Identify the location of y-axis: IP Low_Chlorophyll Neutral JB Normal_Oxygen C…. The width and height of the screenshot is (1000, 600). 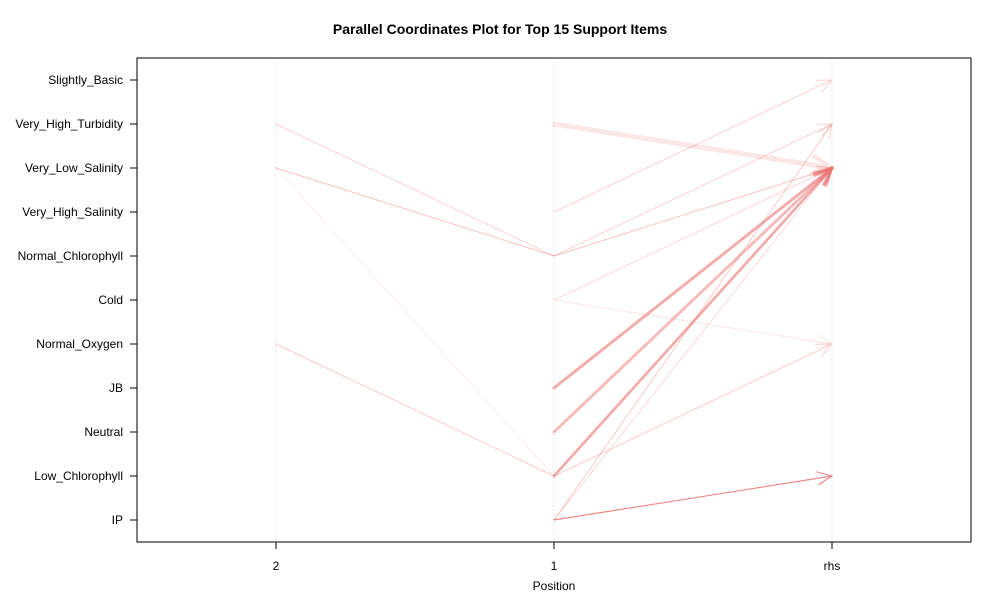
(76, 300).